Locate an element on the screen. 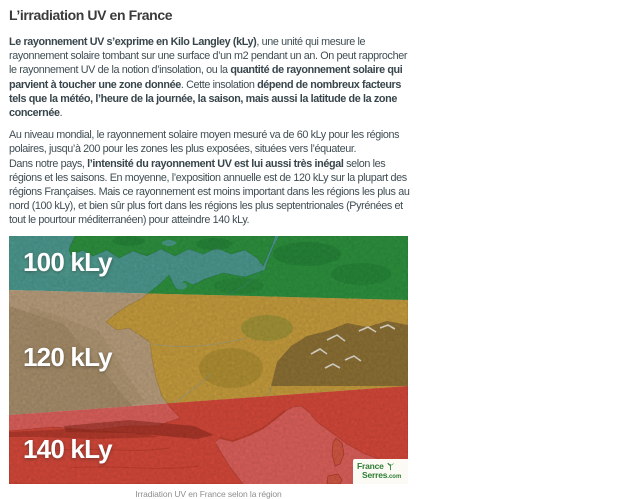  zone-label-120kly: 120 kLy is located at coordinates (68, 356).